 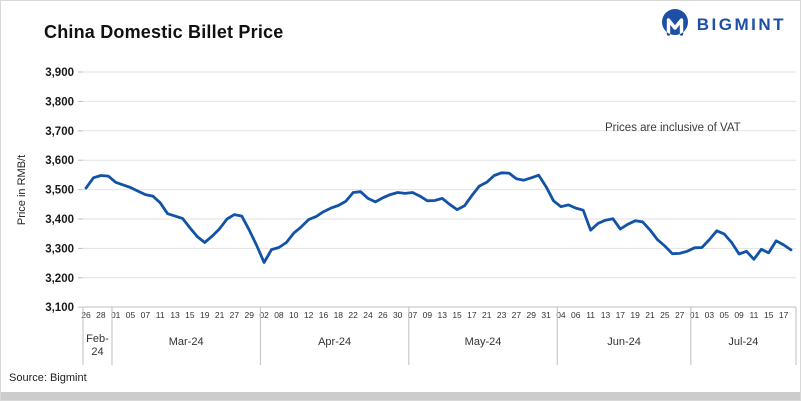 What do you see at coordinates (334, 342) in the screenshot?
I see `month-label: Apr-24` at bounding box center [334, 342].